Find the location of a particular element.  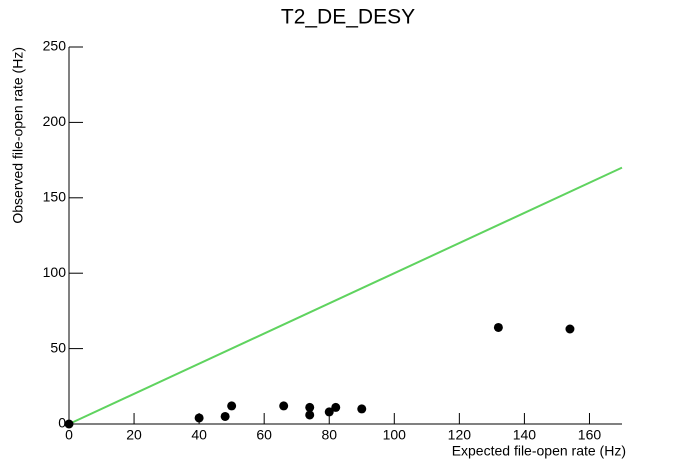

x-tick-label: 160 is located at coordinates (590, 435).